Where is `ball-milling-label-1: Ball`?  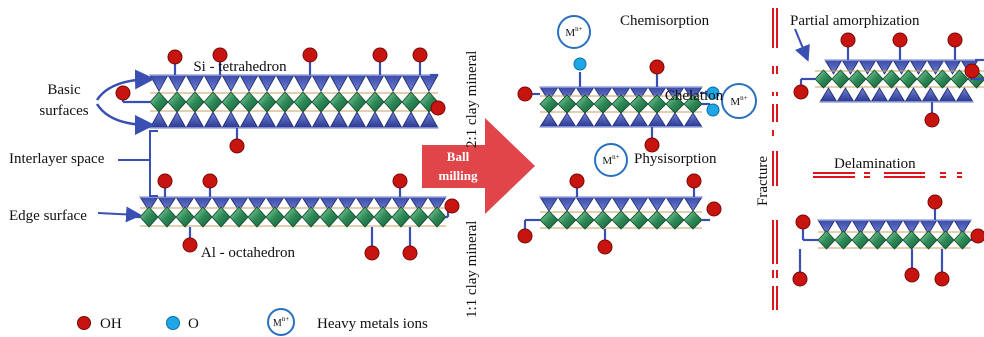
ball-milling-label-1: Ball is located at coordinates (458, 156).